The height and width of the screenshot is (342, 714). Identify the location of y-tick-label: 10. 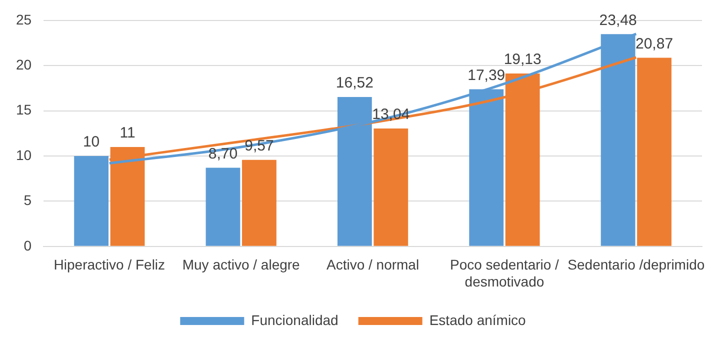
(24, 154).